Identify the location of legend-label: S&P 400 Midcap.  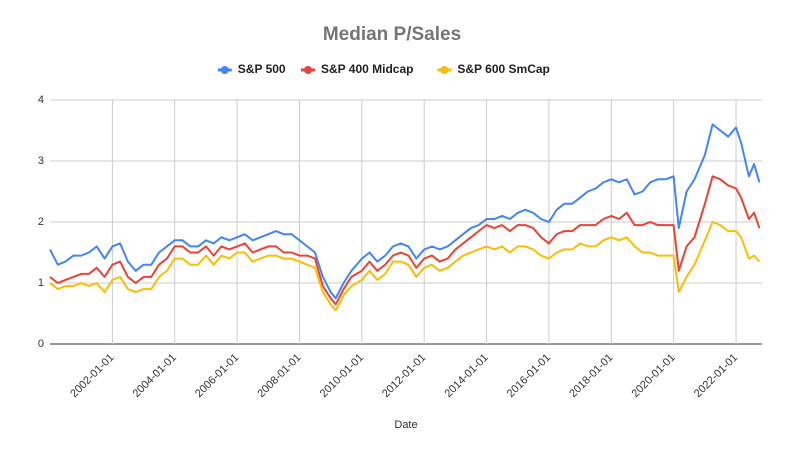
(367, 69).